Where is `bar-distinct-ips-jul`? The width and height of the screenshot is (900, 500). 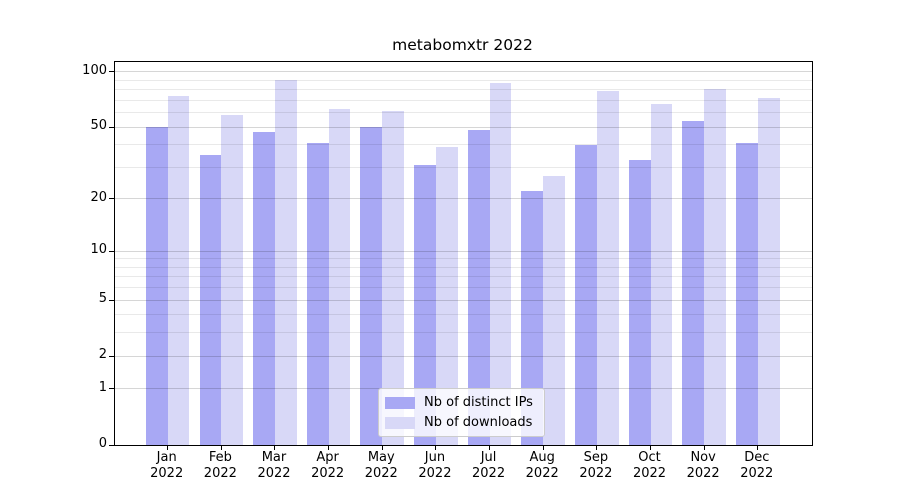 bar-distinct-ips-jul is located at coordinates (478, 287).